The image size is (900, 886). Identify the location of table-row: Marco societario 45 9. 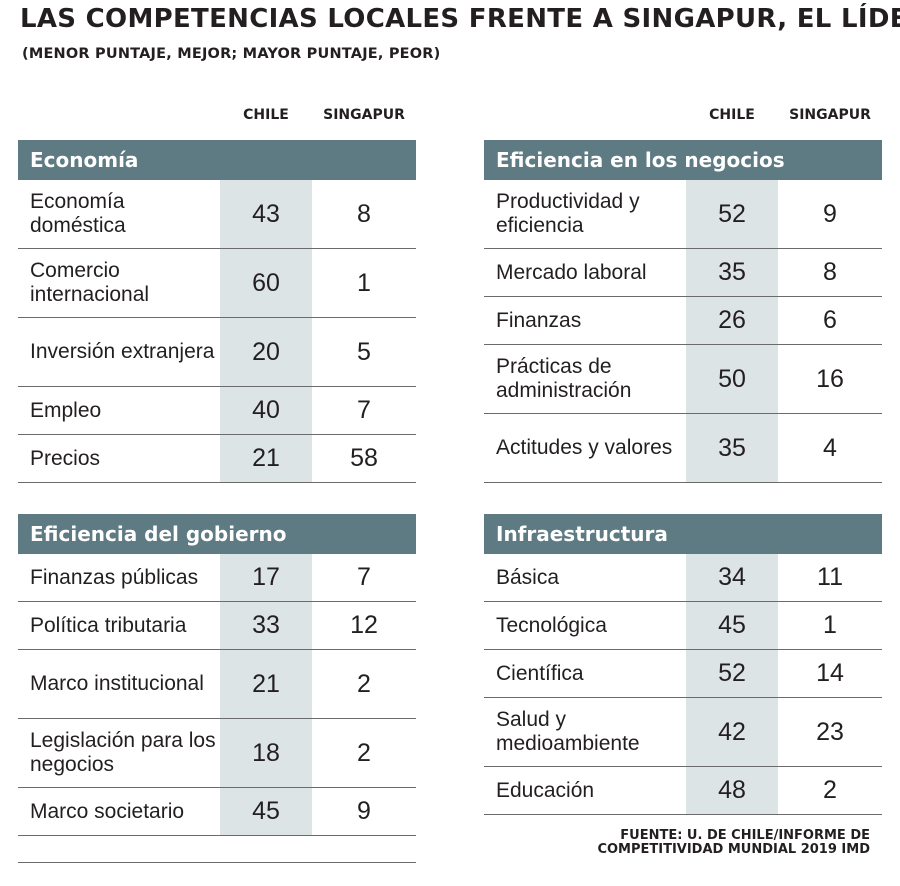
(217, 812).